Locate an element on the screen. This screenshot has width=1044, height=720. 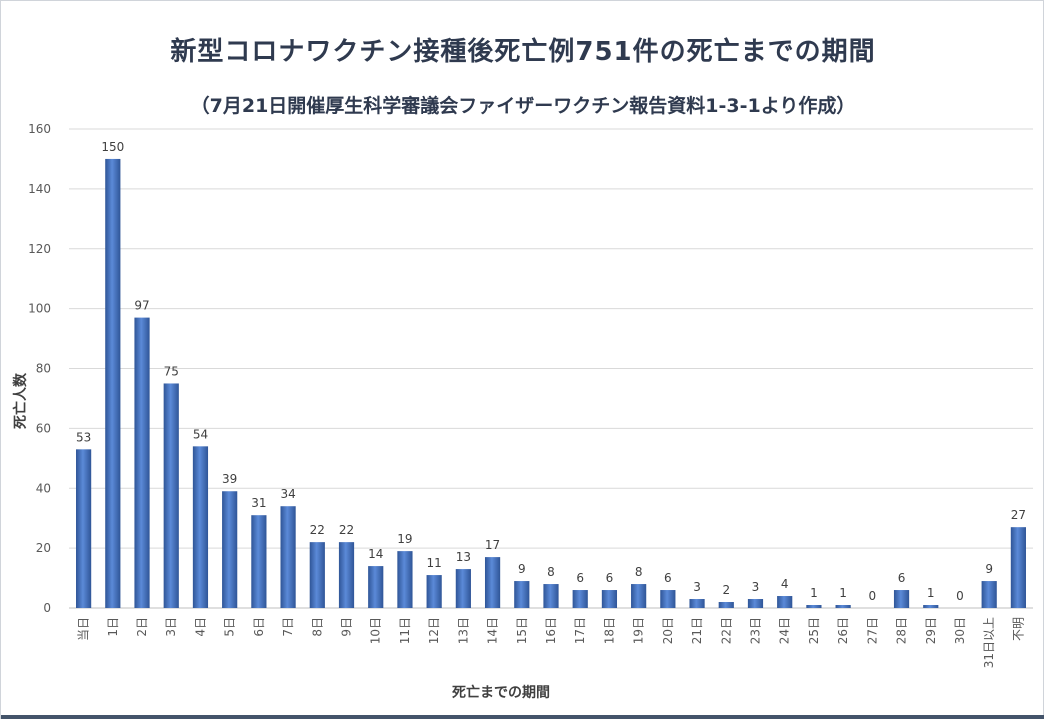
y-tick-label: 120 is located at coordinates (39, 249).